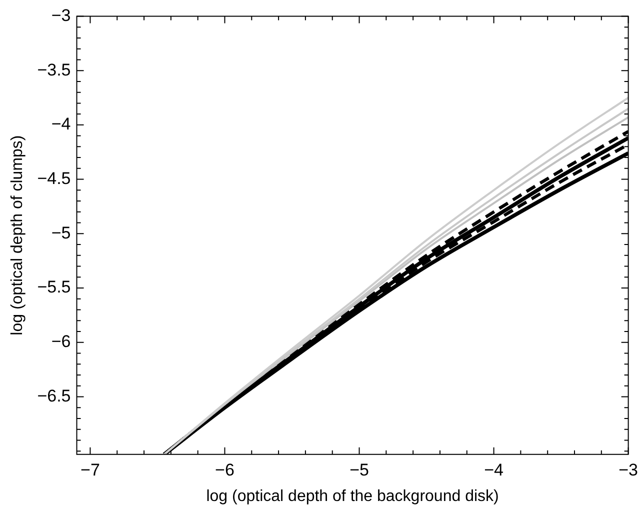 The width and height of the screenshot is (644, 512). What do you see at coordinates (61, 124) in the screenshot?
I see `y-tick-label: −4` at bounding box center [61, 124].